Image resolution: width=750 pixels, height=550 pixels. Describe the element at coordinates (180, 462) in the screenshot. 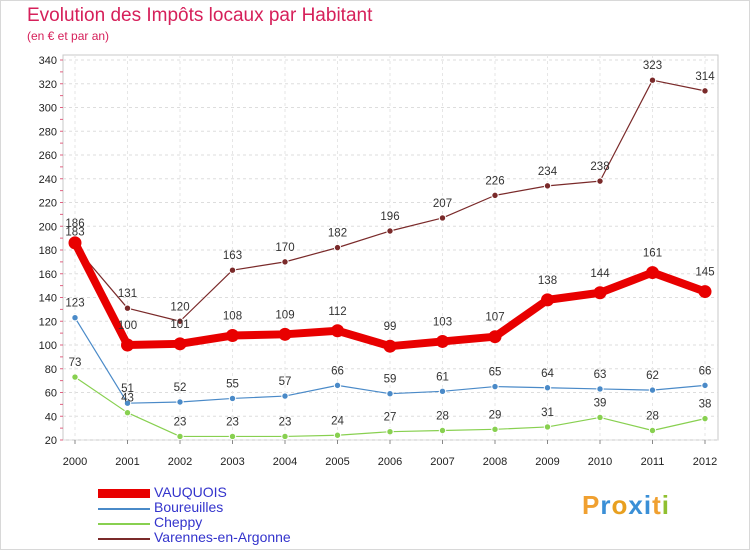

I see `x-tick-label-2002: 2002` at that location.